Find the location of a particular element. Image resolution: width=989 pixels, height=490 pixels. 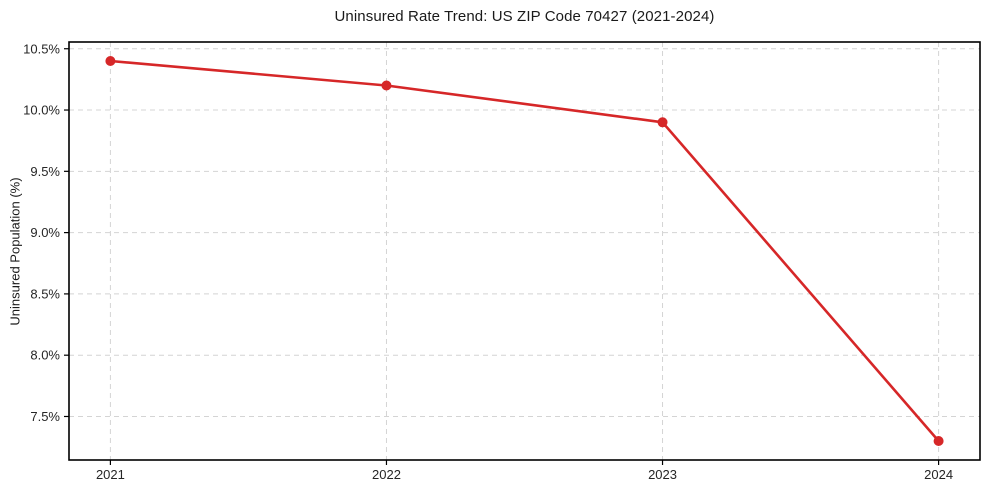

y-tick-label: 9.5% is located at coordinates (45, 171).